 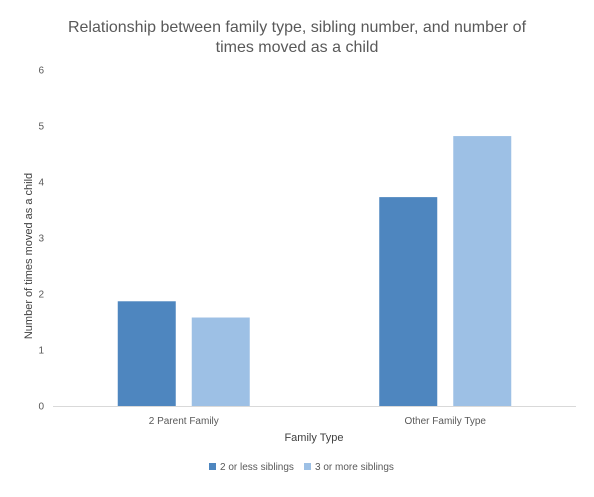 What do you see at coordinates (41, 351) in the screenshot?
I see `y-tick-label: 1` at bounding box center [41, 351].